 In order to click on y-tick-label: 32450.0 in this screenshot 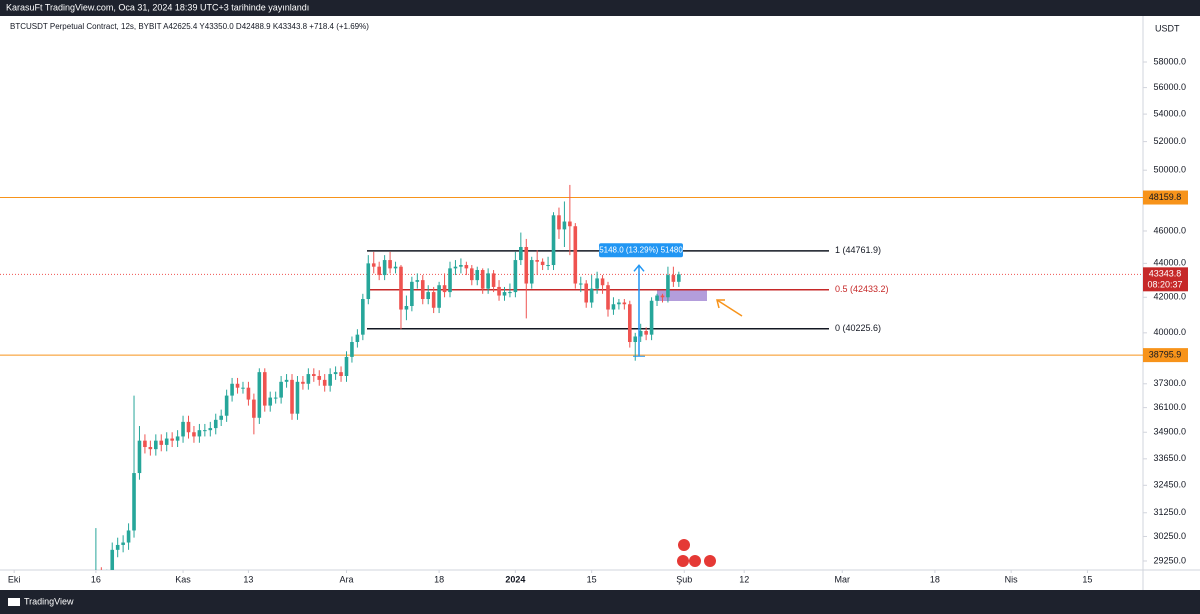, I will do `click(1169, 485)`.